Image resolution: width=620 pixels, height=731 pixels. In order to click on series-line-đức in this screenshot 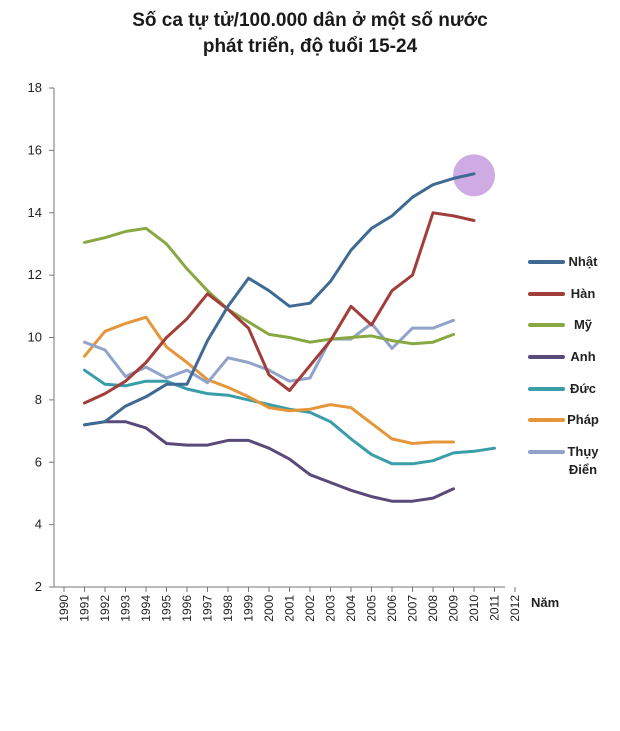, I will do `click(289, 417)`.